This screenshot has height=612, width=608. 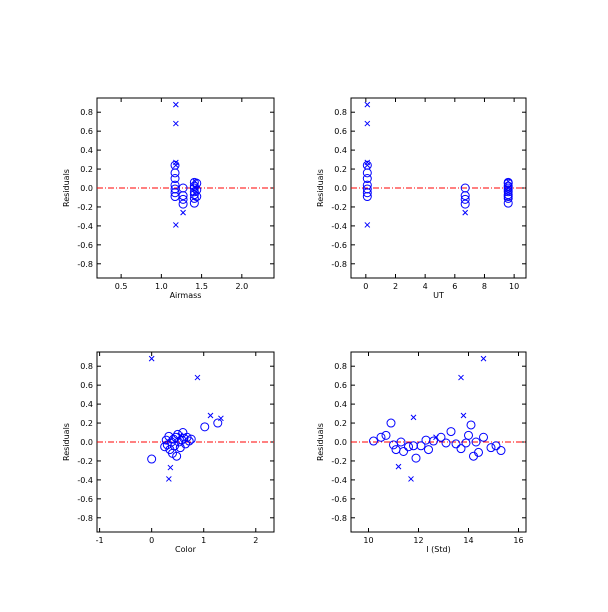 What do you see at coordinates (121, 286) in the screenshot?
I see `x-tick-label: 0.5` at bounding box center [121, 286].